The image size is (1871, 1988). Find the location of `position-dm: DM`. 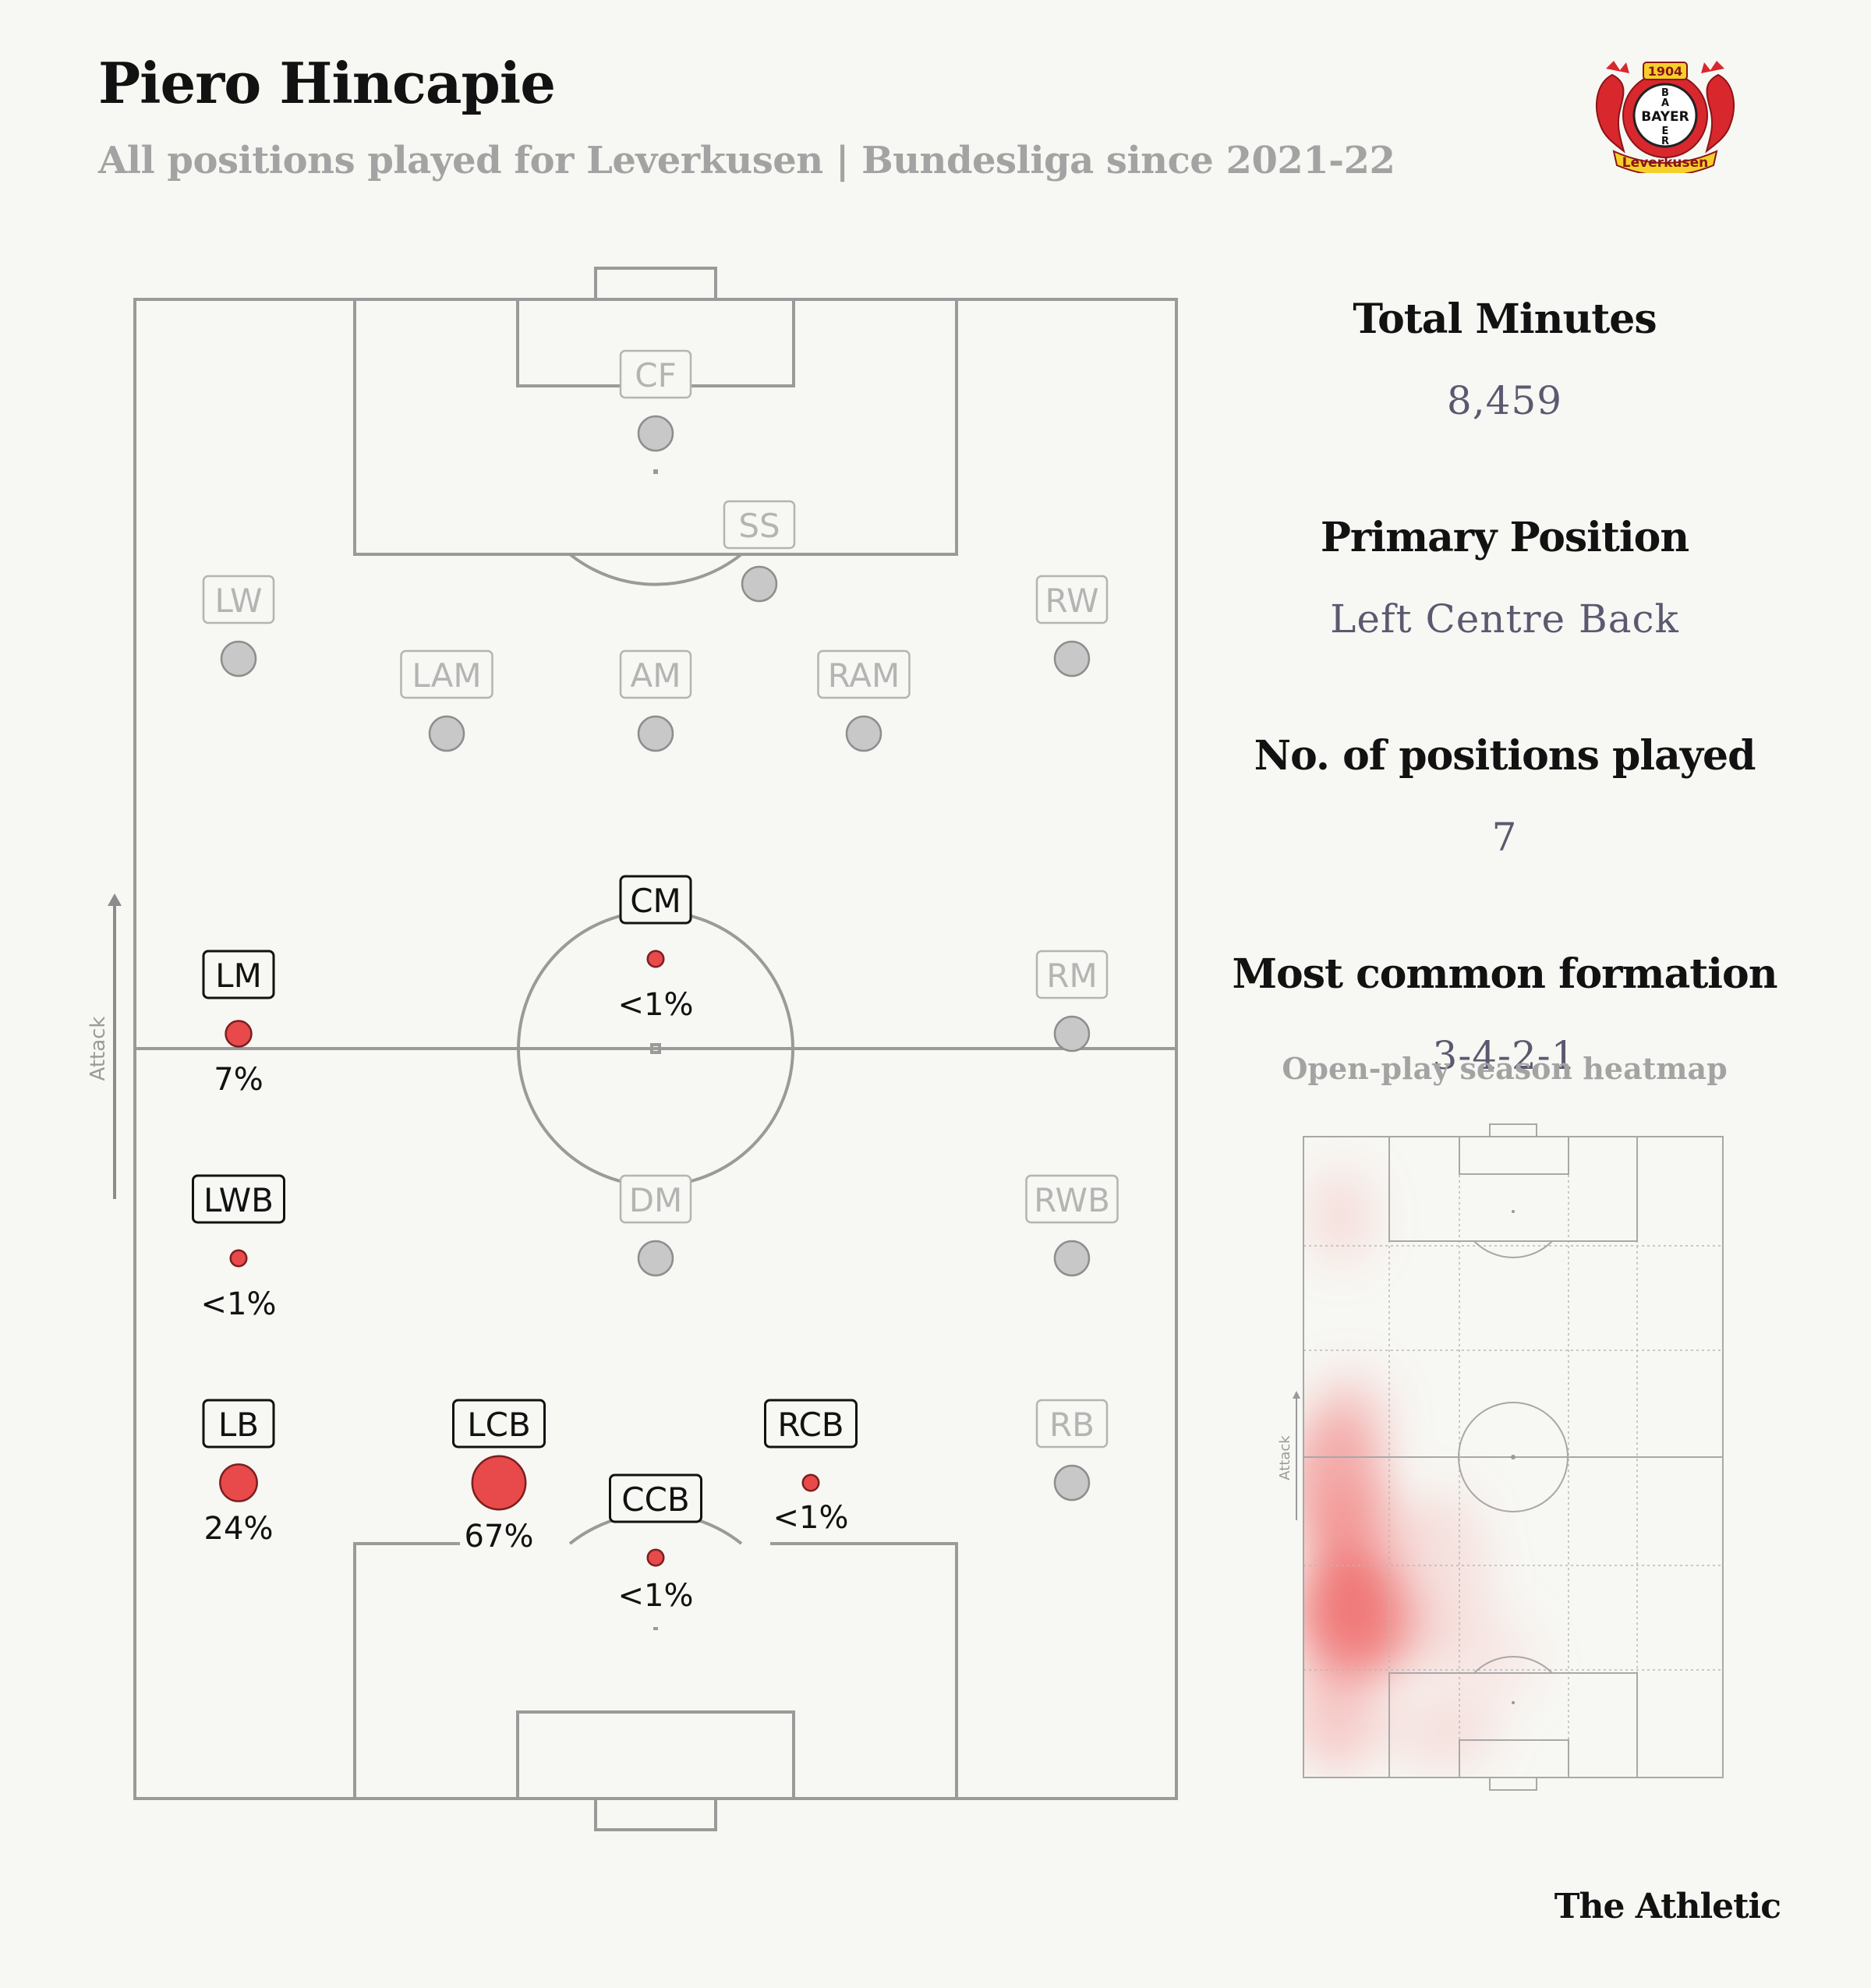

position-dm: DM is located at coordinates (655, 1225).